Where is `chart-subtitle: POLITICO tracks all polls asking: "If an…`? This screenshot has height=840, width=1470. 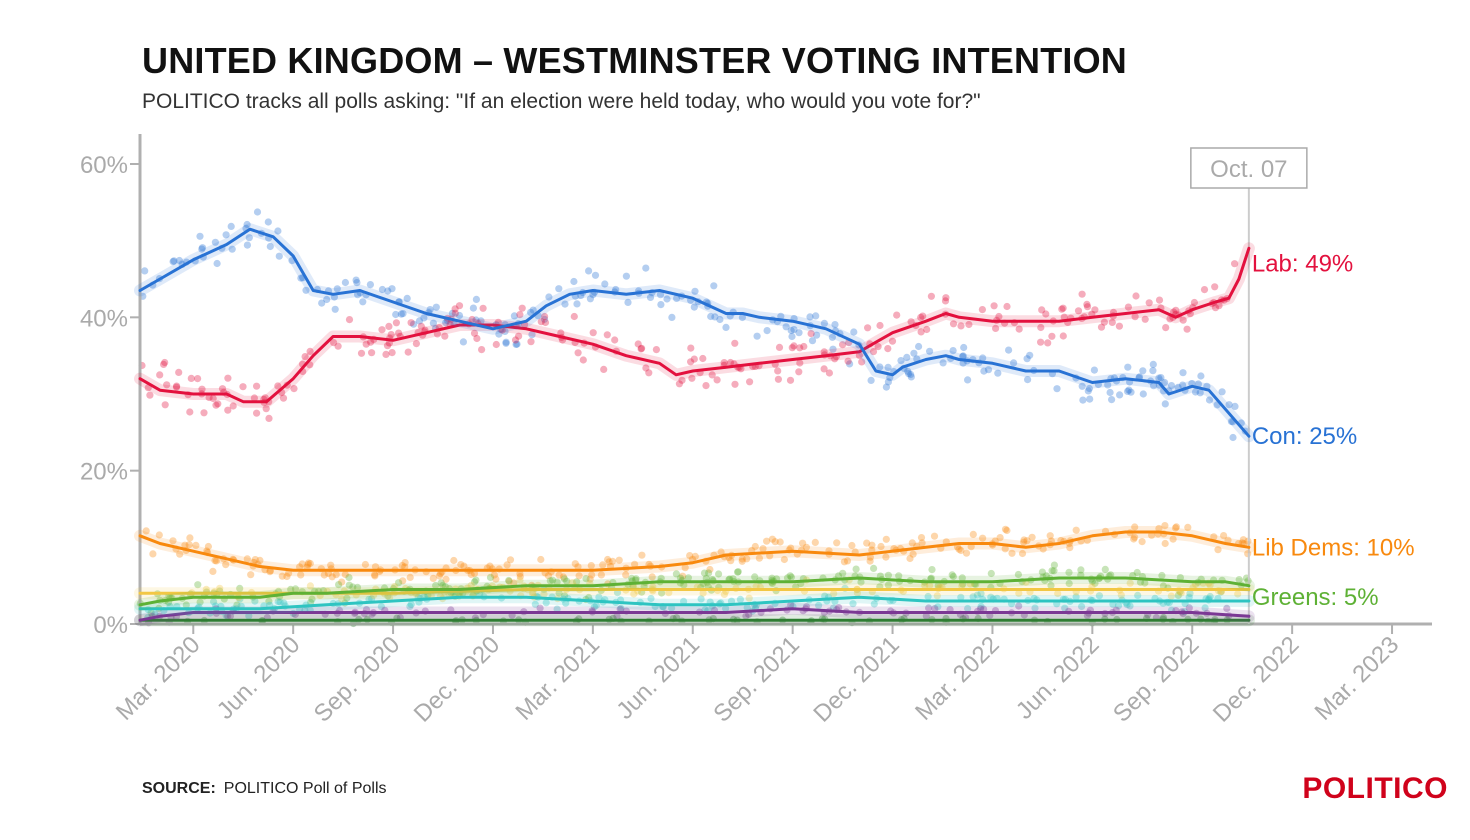 chart-subtitle: POLITICO tracks all polls asking: "If an… is located at coordinates (561, 101).